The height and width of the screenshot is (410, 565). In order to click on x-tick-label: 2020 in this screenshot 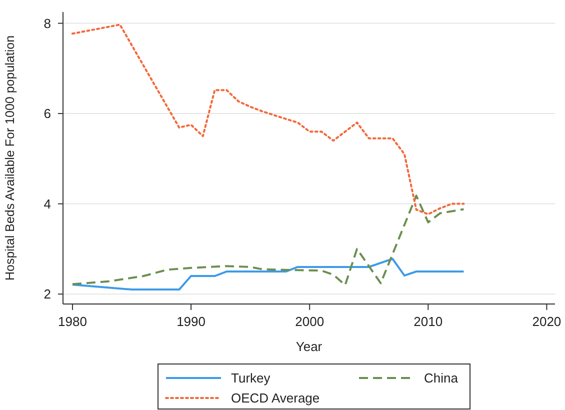, I will do `click(547, 321)`.